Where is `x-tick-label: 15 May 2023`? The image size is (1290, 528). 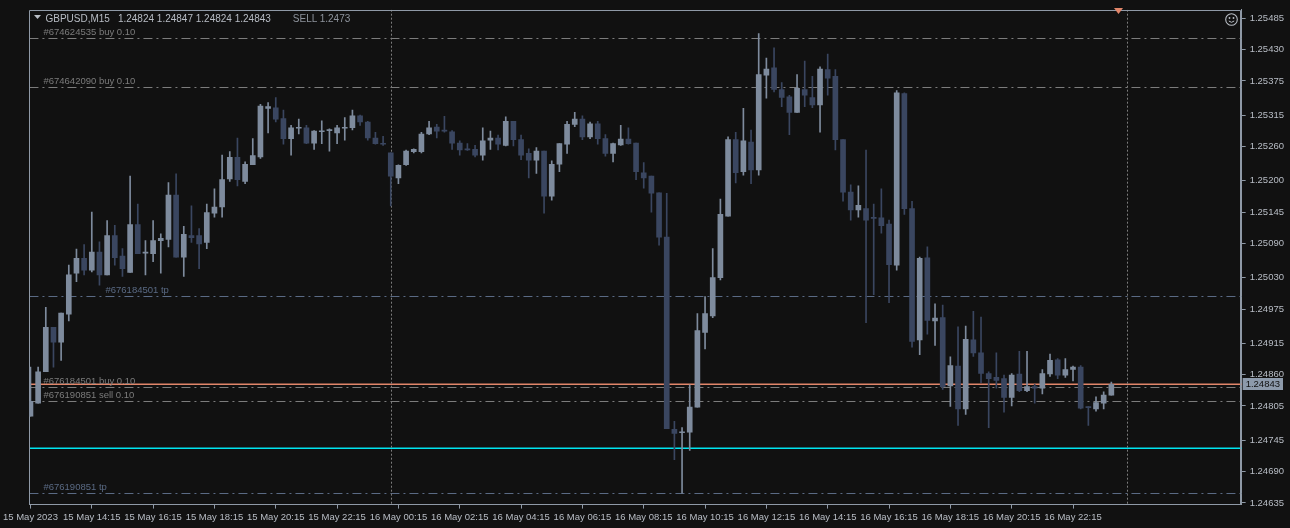 x-tick-label: 15 May 2023 is located at coordinates (30, 516).